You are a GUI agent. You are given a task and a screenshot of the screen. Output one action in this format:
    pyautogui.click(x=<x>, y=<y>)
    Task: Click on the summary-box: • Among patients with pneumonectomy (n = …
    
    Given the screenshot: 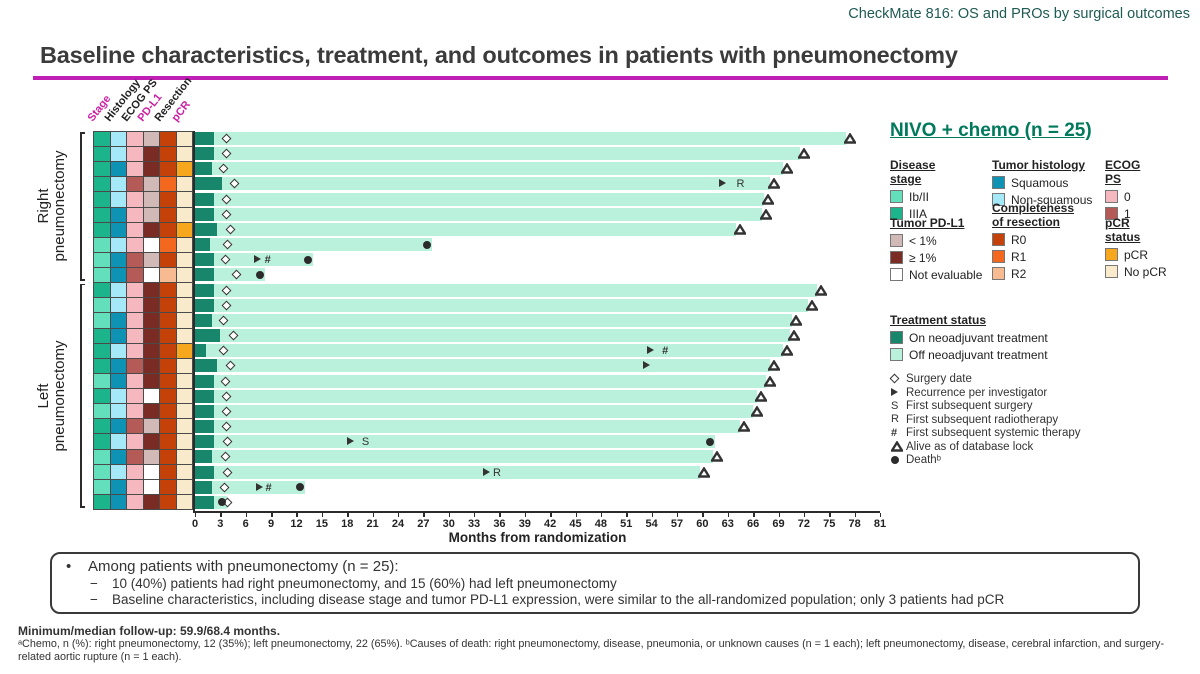 What is the action you would take?
    pyautogui.click(x=595, y=583)
    